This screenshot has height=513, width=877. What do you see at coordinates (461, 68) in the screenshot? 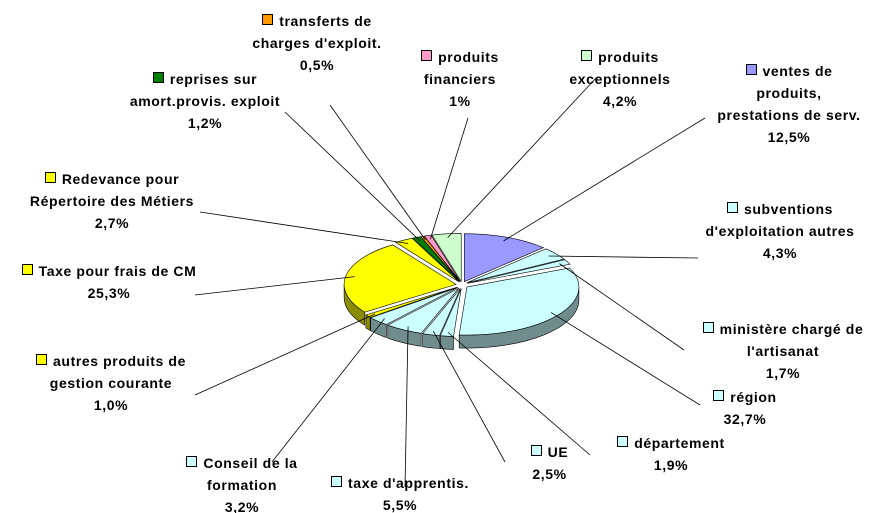
I see `label-name: produits financiers` at bounding box center [461, 68].